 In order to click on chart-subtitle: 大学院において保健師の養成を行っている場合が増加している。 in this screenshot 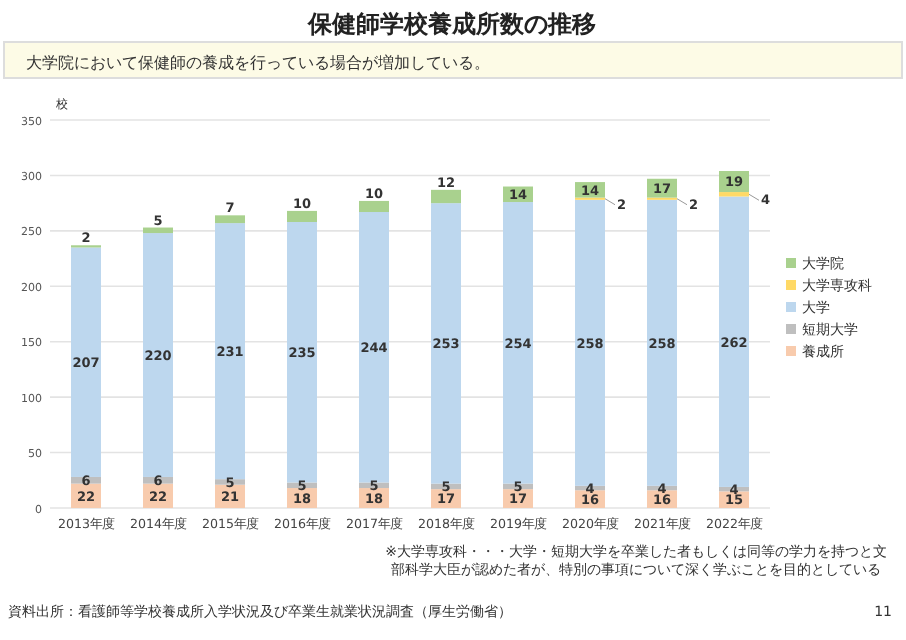, I will do `click(258, 63)`.